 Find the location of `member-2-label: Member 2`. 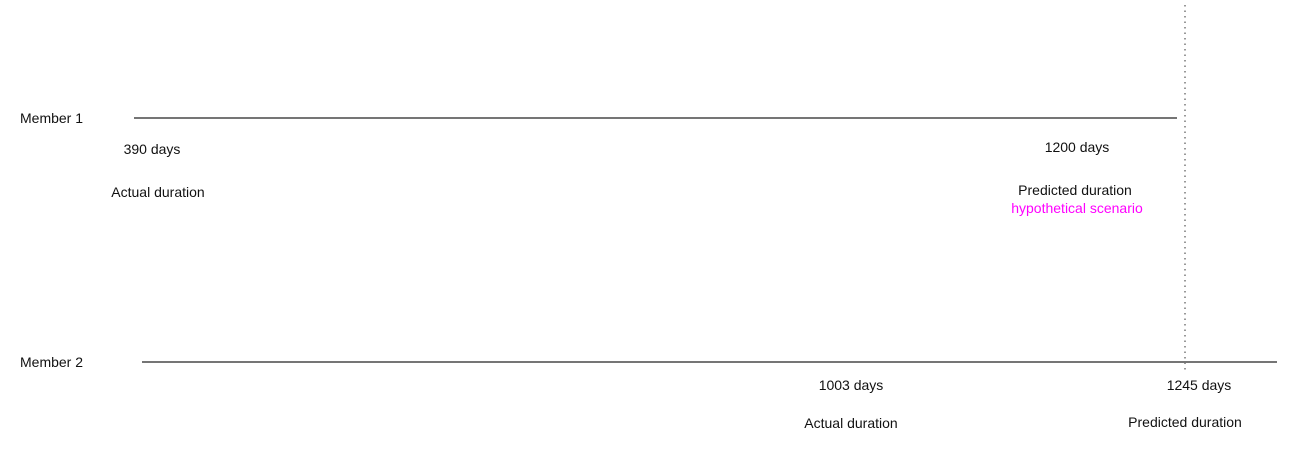

member-2-label: Member 2 is located at coordinates (52, 362).